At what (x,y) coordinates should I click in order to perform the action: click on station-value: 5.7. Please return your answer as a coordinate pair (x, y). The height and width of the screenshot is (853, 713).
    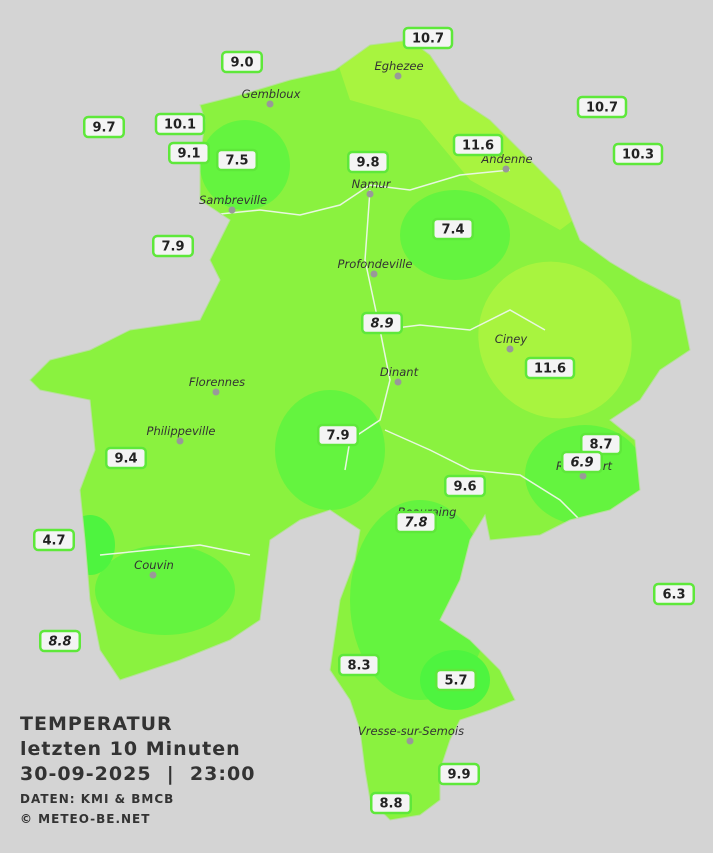
    Looking at the image, I should click on (455, 681).